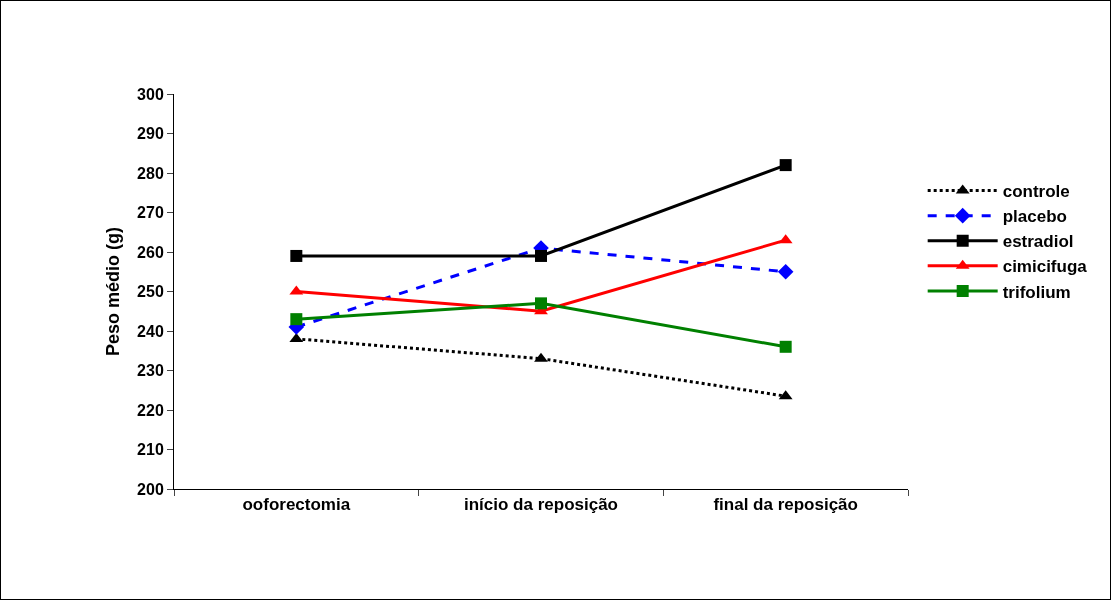  Describe the element at coordinates (1036, 292) in the screenshot. I see `legend-label: trifolium` at that location.